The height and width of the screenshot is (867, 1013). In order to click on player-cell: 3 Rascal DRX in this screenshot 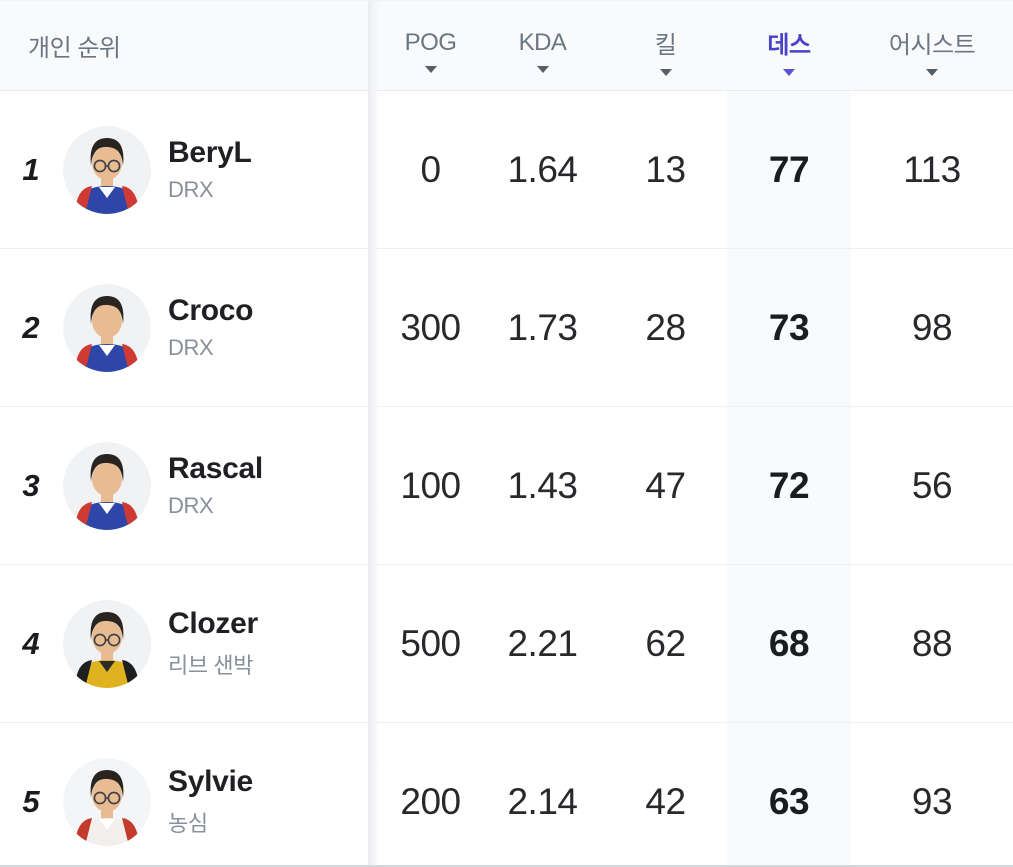, I will do `click(190, 485)`.